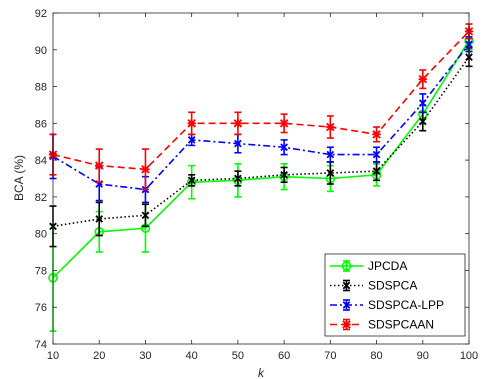  Describe the element at coordinates (261, 372) in the screenshot. I see `x-axis-label: k` at that location.